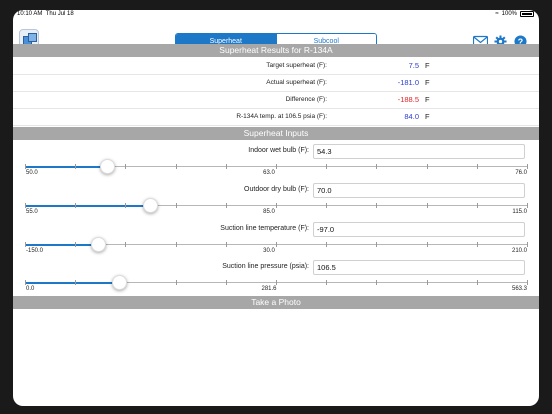 The width and height of the screenshot is (552, 414). I want to click on input-field: -97.0, so click(419, 229).